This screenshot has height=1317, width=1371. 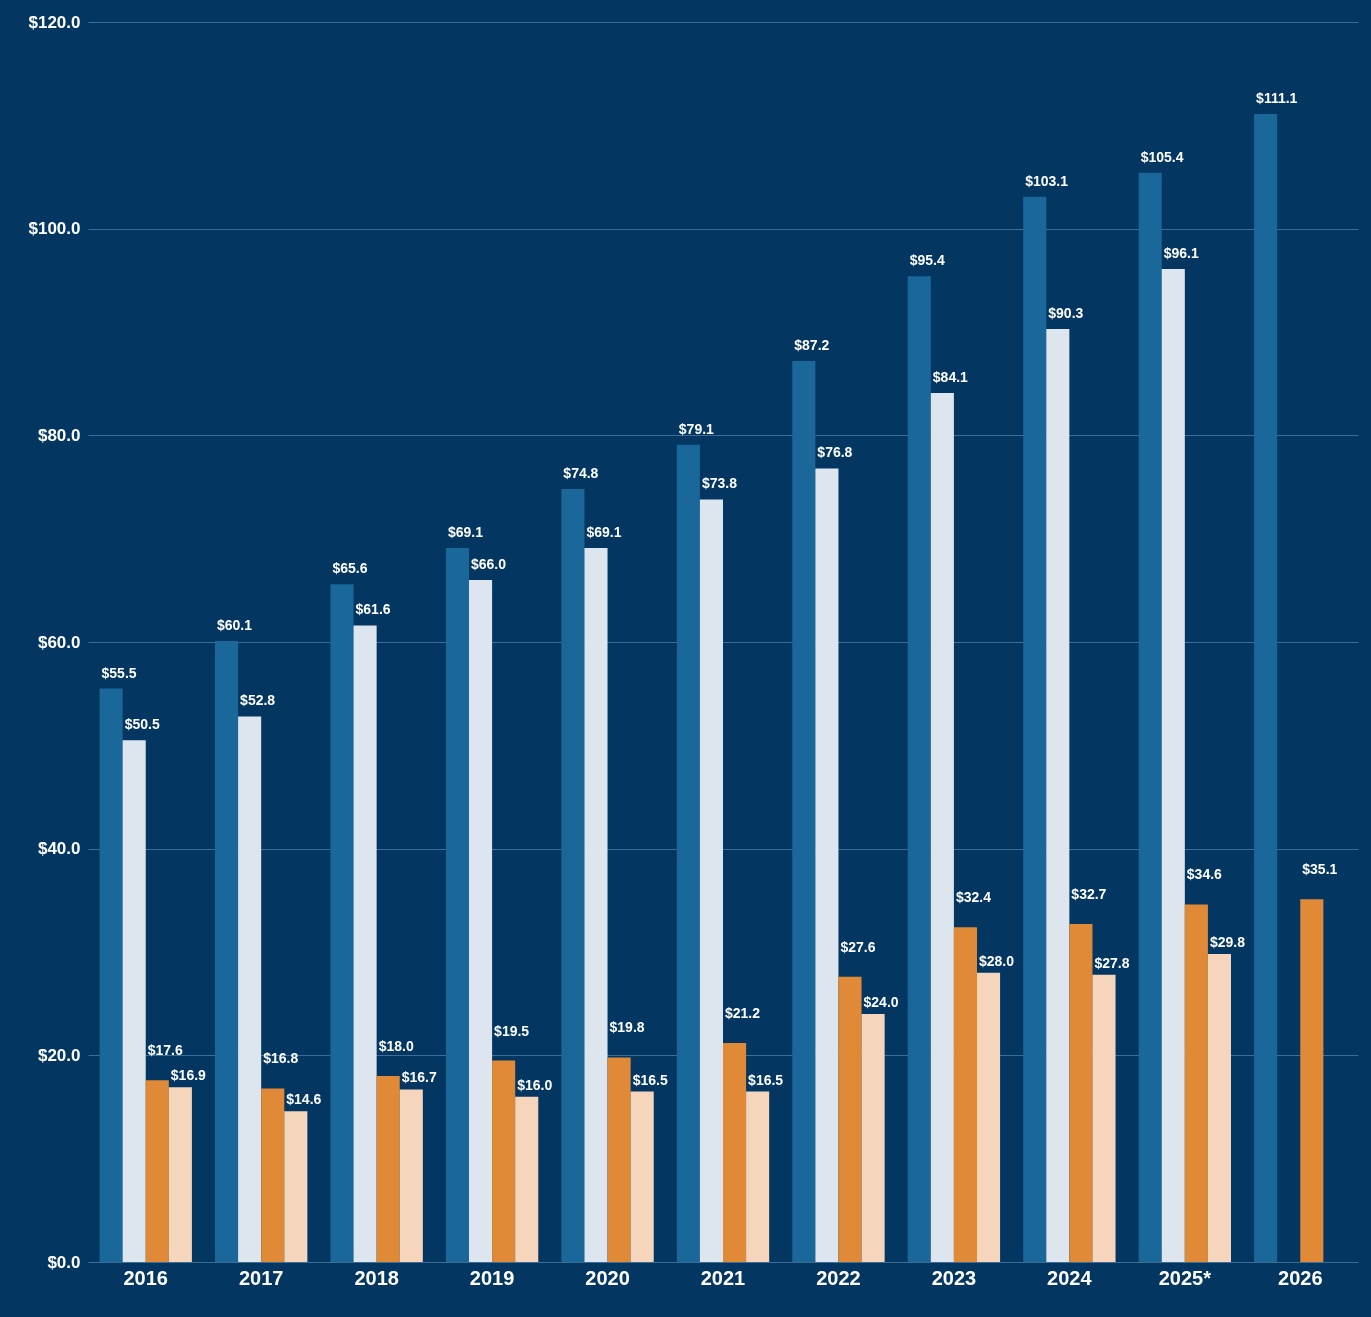 I want to click on data-label: $35.1, so click(x=1320, y=869).